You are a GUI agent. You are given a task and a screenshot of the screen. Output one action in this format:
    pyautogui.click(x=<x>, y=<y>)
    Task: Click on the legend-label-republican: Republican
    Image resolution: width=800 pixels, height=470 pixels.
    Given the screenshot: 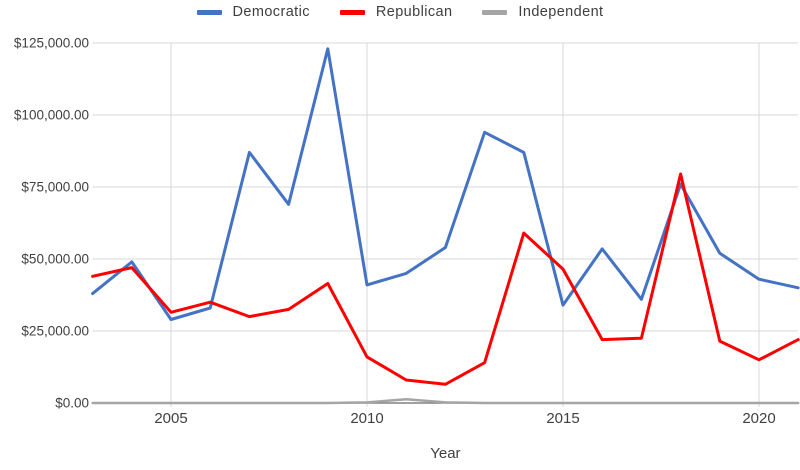 What is the action you would take?
    pyautogui.click(x=414, y=12)
    